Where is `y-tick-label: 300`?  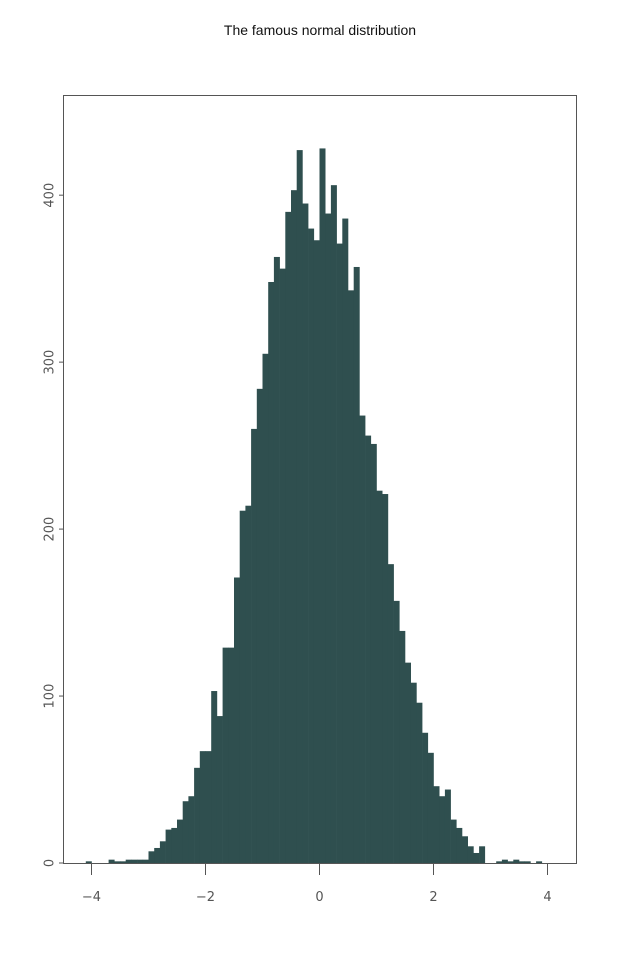
y-tick-label: 300 is located at coordinates (50, 362).